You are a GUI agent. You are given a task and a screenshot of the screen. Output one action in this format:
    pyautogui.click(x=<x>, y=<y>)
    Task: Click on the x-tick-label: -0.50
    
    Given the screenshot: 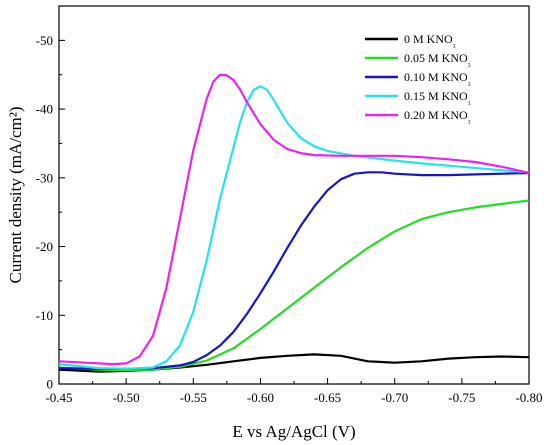 What is the action you would take?
    pyautogui.click(x=126, y=397)
    